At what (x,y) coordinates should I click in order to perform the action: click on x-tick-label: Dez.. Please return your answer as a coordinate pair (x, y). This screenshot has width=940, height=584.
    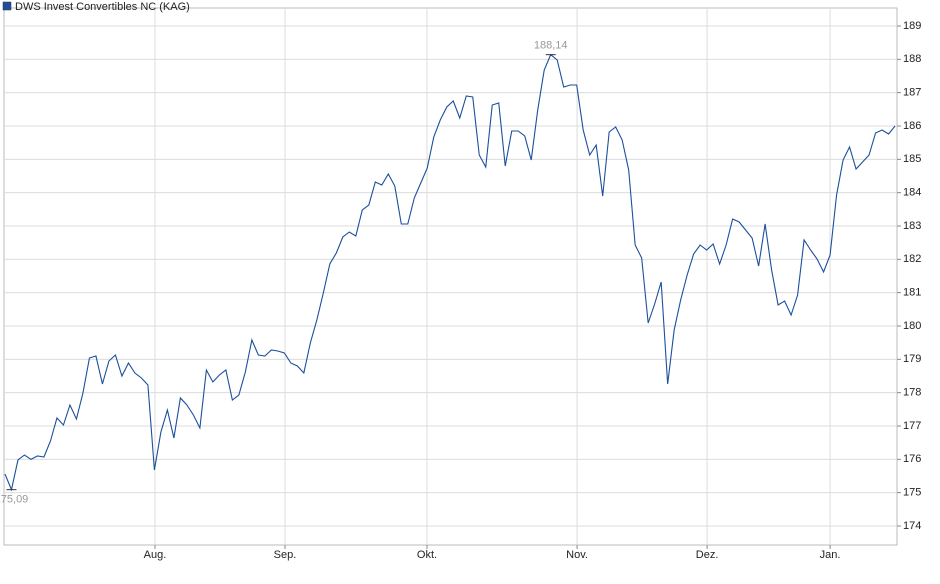
    Looking at the image, I should click on (707, 555).